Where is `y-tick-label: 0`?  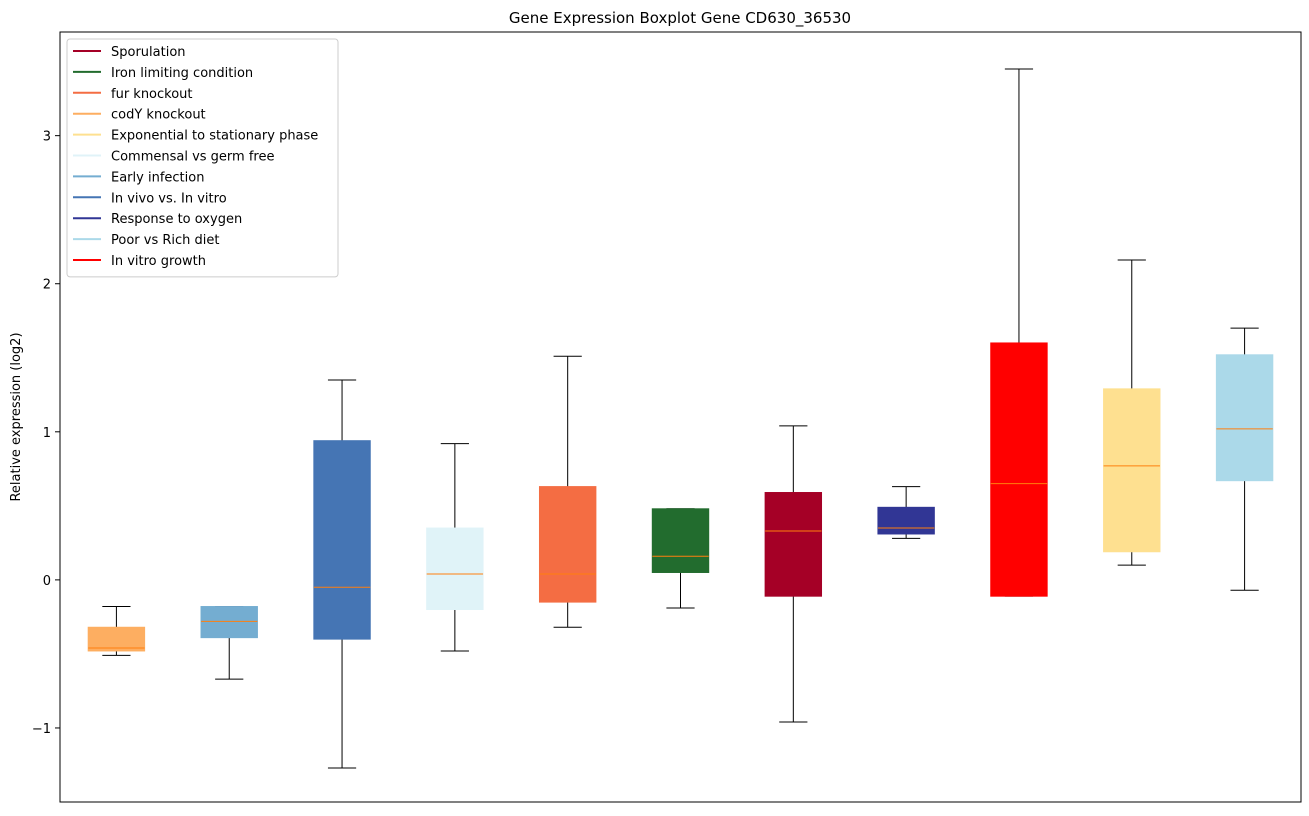 y-tick-label: 0 is located at coordinates (47, 581).